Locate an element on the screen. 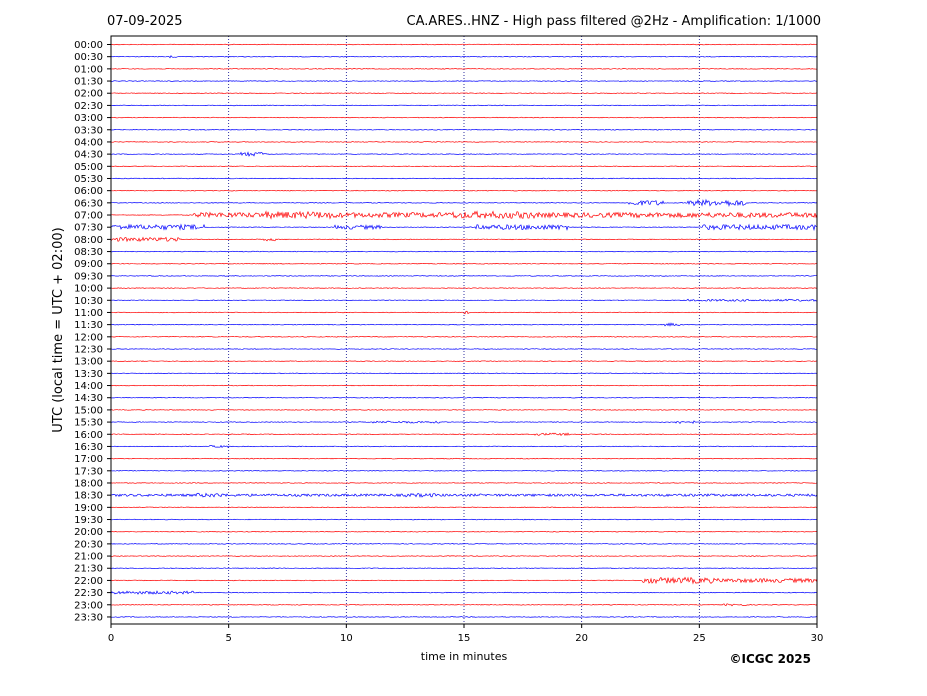  row-label-29: 14:30 is located at coordinates (88, 398).